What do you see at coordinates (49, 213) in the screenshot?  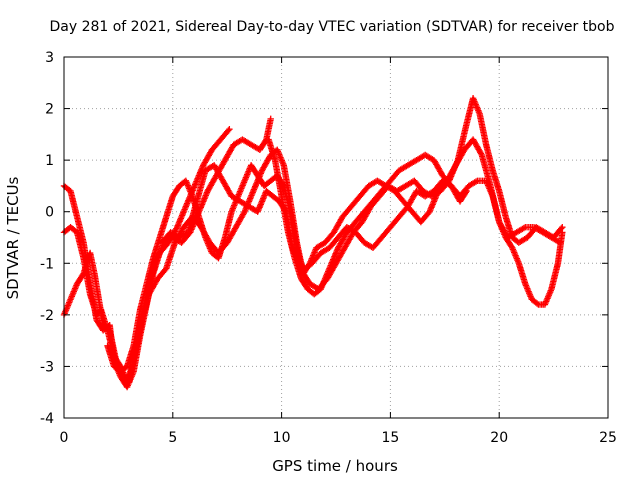 I see `y-tick-label: 0` at bounding box center [49, 213].